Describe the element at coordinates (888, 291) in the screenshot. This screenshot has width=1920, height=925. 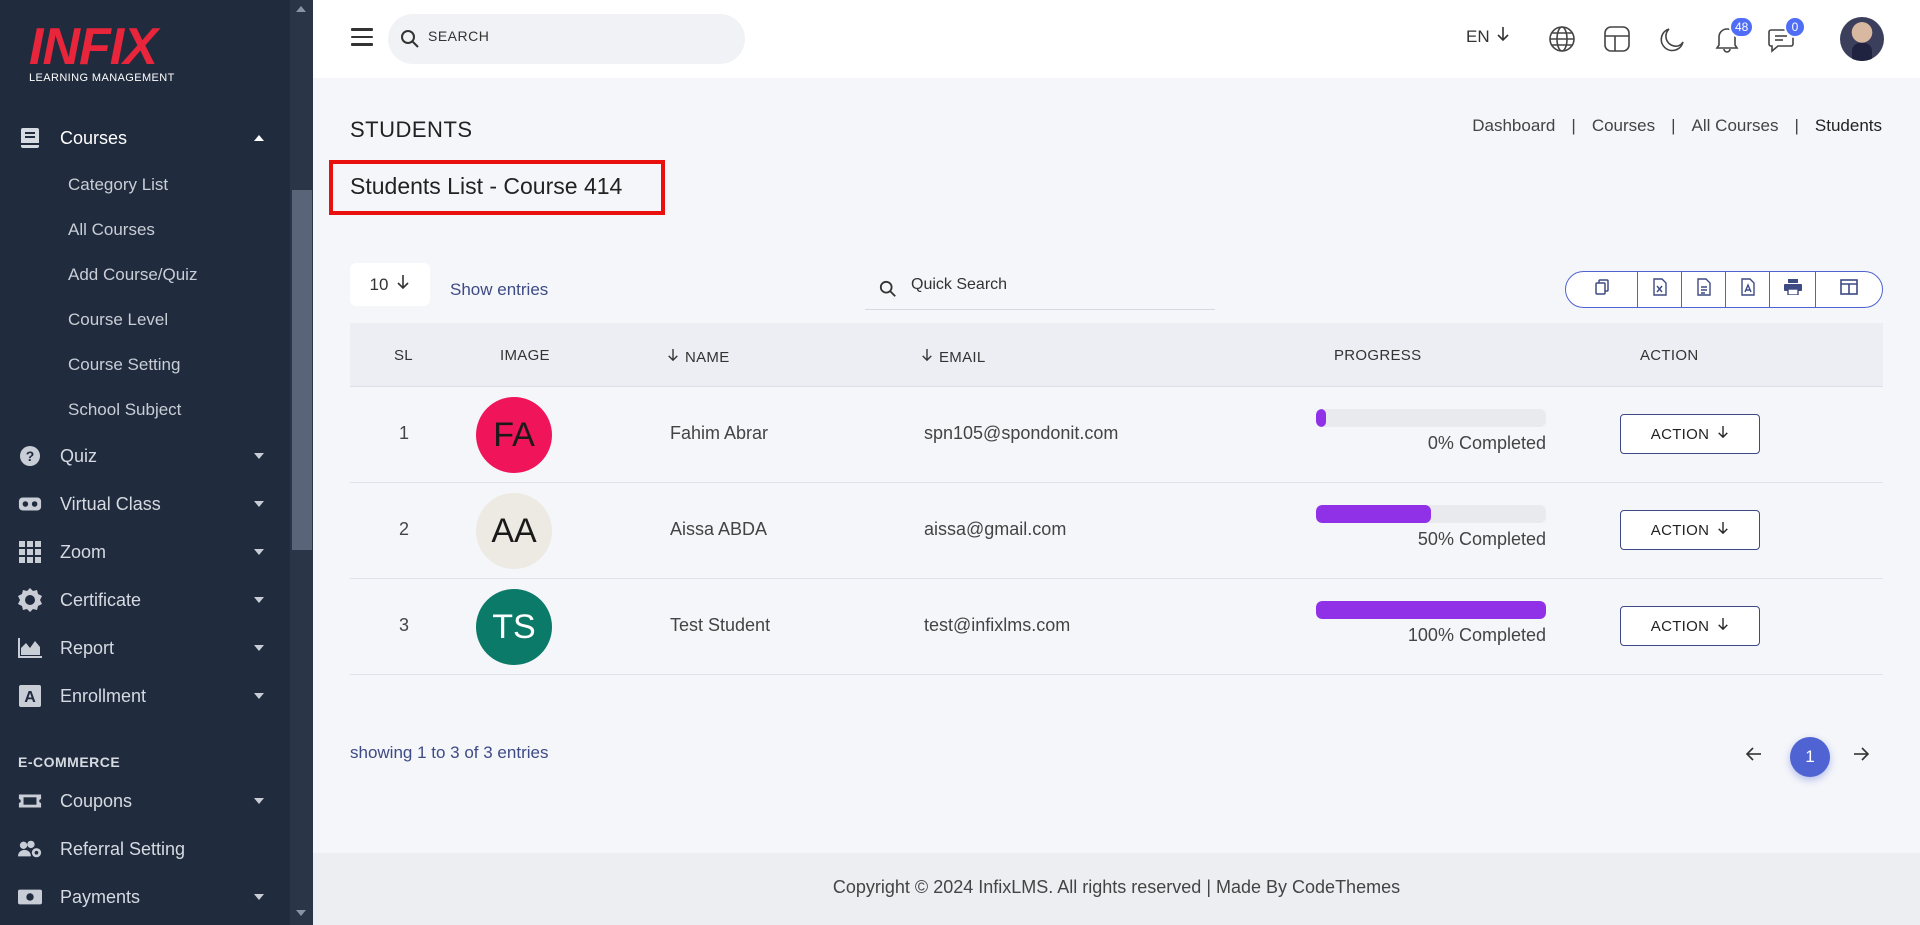
I see `search-icon` at that location.